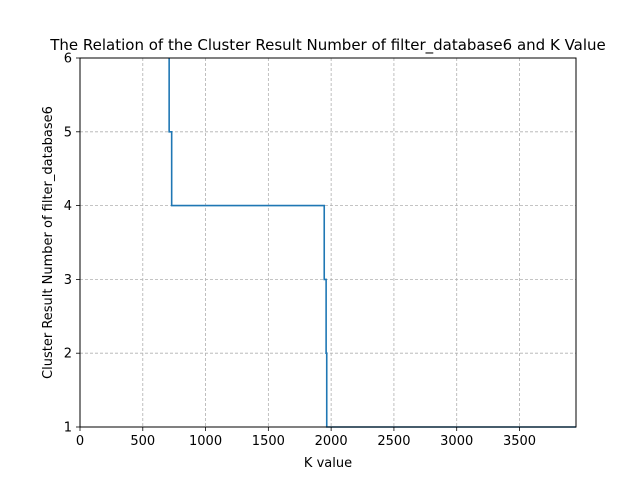  I want to click on y-tick-label: 3, so click(68, 280).